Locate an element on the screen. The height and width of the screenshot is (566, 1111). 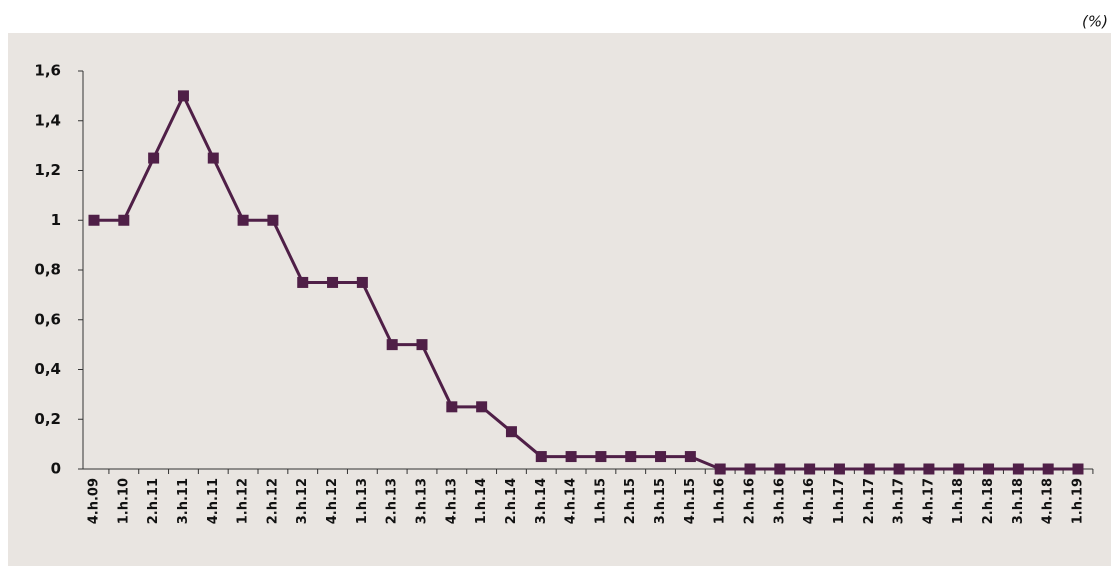
x-tick-label: 3.h.12 is located at coordinates (302, 501).